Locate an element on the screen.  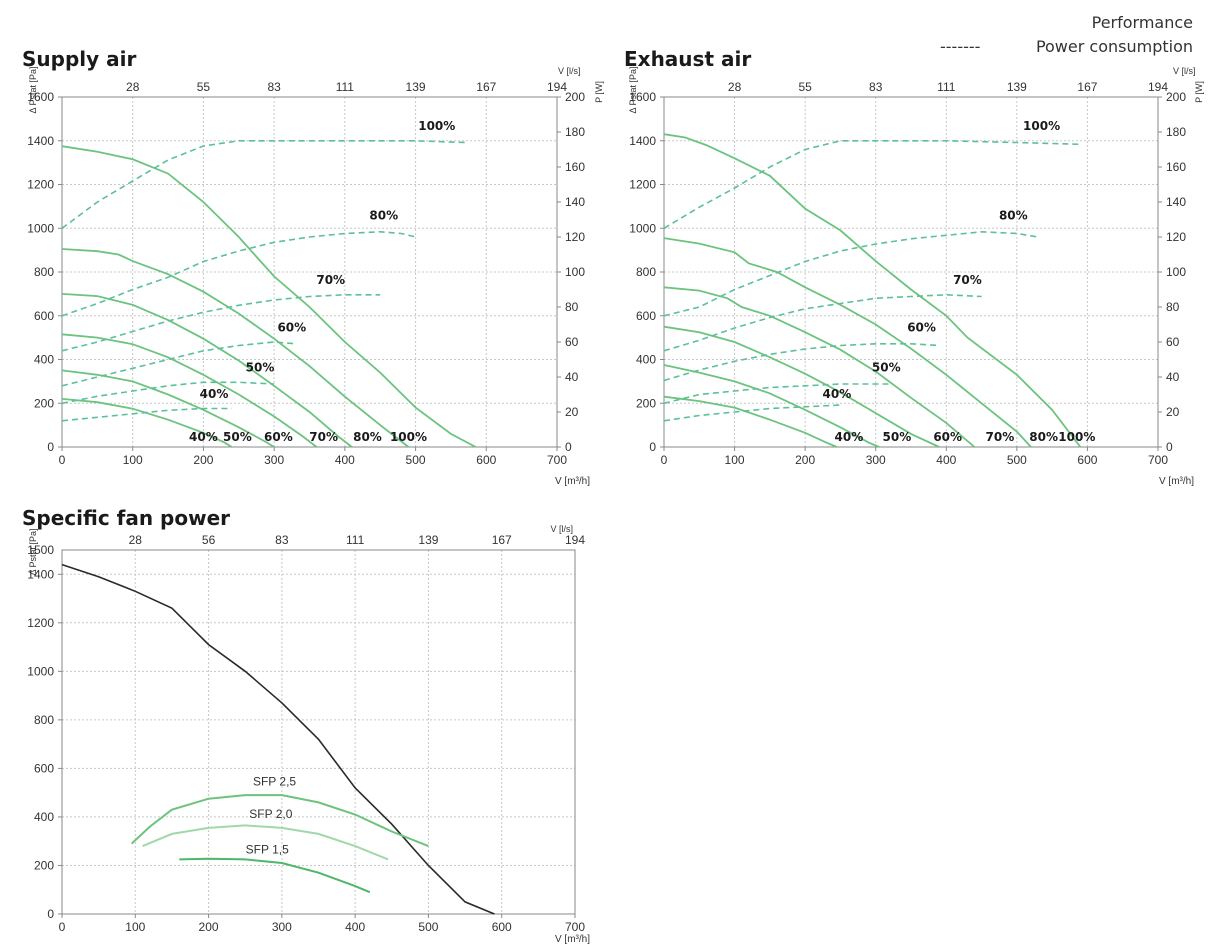
performance-curve-40pct is located at coordinates (750, 421).